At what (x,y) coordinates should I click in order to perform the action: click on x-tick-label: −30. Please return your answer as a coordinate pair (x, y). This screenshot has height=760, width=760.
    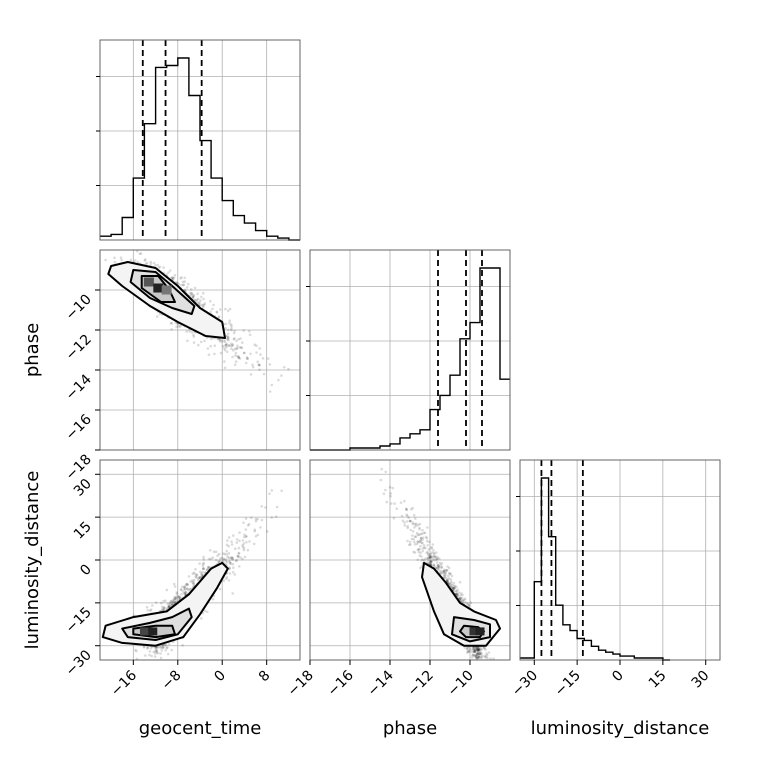
    Looking at the image, I should click on (525, 684).